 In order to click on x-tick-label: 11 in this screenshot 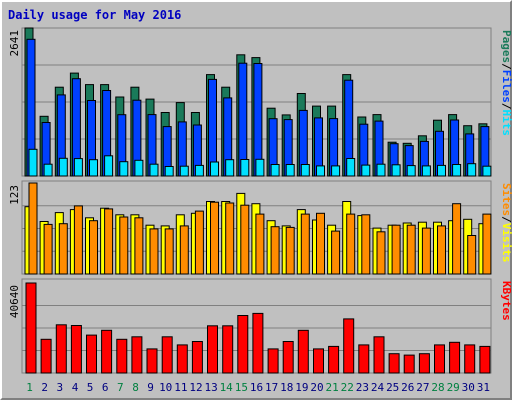, I will do `click(180, 387)`.